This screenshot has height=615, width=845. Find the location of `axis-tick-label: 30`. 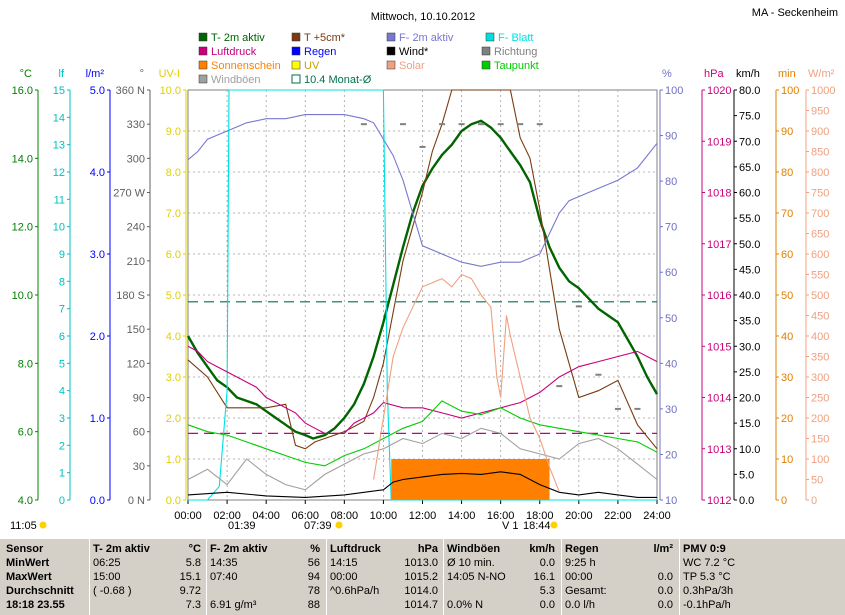

axis-tick-label: 30 is located at coordinates (787, 378).